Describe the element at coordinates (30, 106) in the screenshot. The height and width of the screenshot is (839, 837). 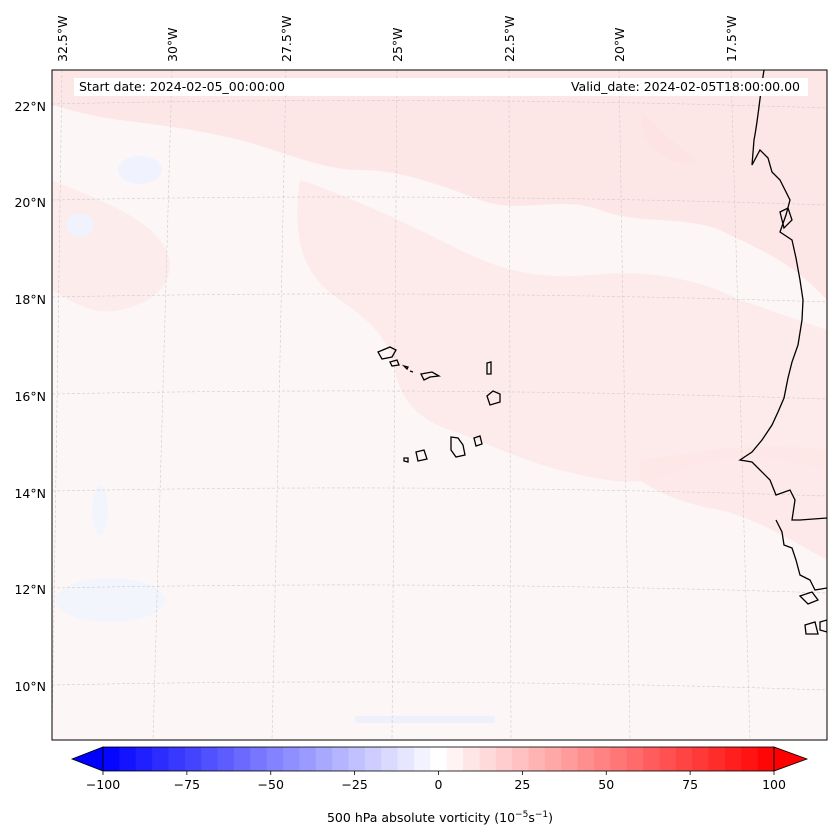
I see `lat-label: 22°N` at that location.